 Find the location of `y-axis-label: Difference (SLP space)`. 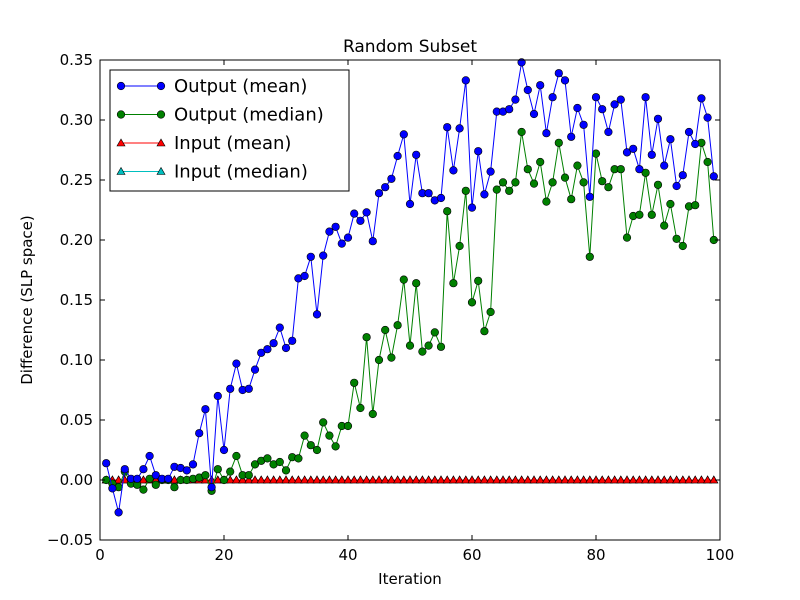

y-axis-label: Difference (SLP space) is located at coordinates (27, 300).